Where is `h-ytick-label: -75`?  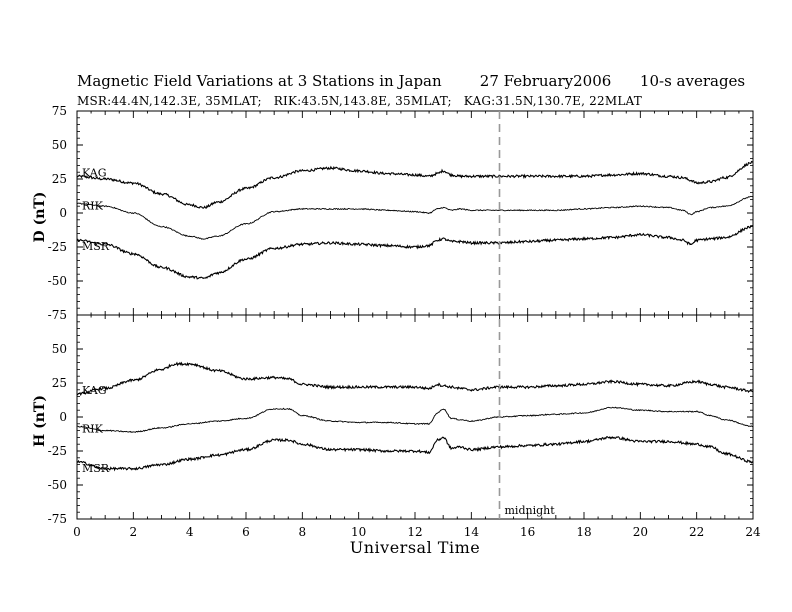
h-ytick-label: -75 is located at coordinates (57, 519).